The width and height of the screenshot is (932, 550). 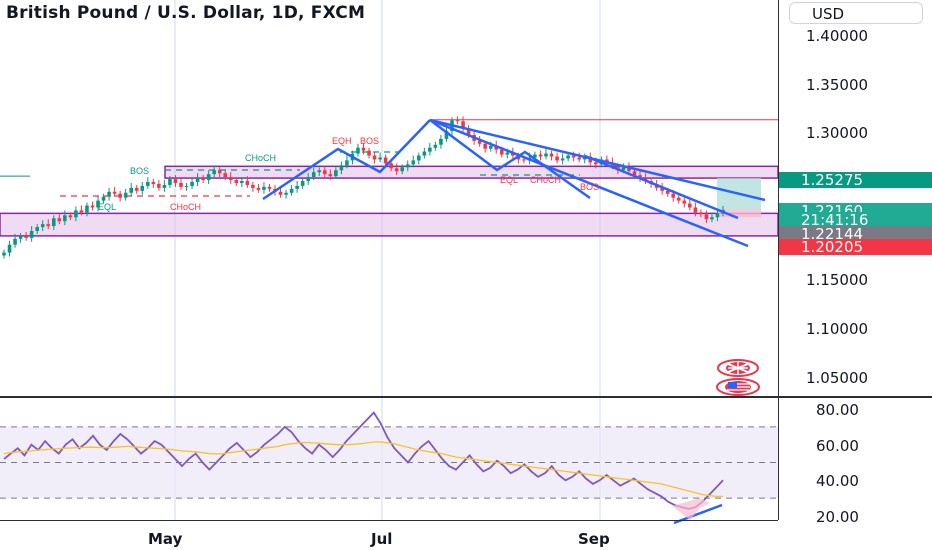 What do you see at coordinates (389, 224) in the screenshot?
I see `lower-zone` at bounding box center [389, 224].